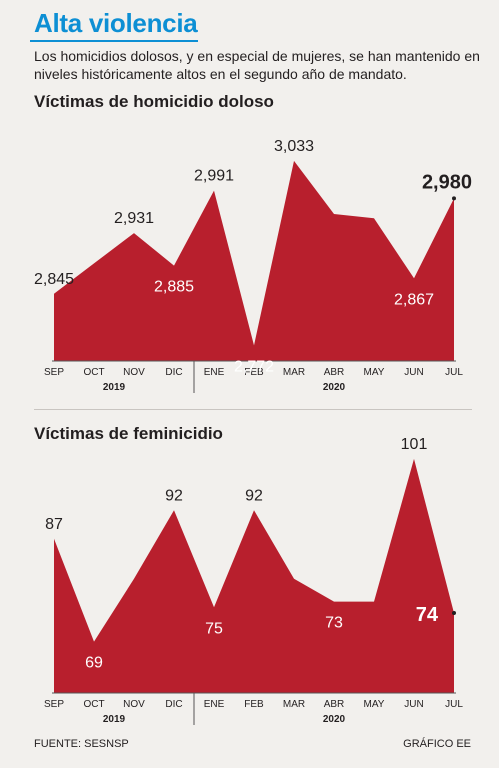 This screenshot has width=499, height=768. Describe the element at coordinates (116, 23) in the screenshot. I see `page-title: Alta violencia` at that location.